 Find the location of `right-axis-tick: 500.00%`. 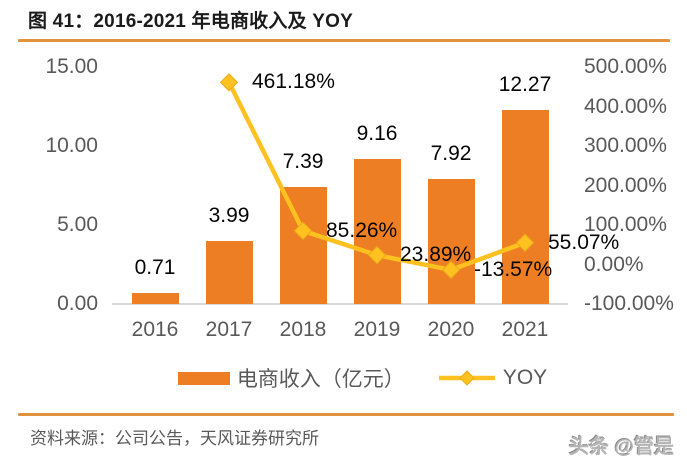

right-axis-tick: 500.00% is located at coordinates (625, 66).